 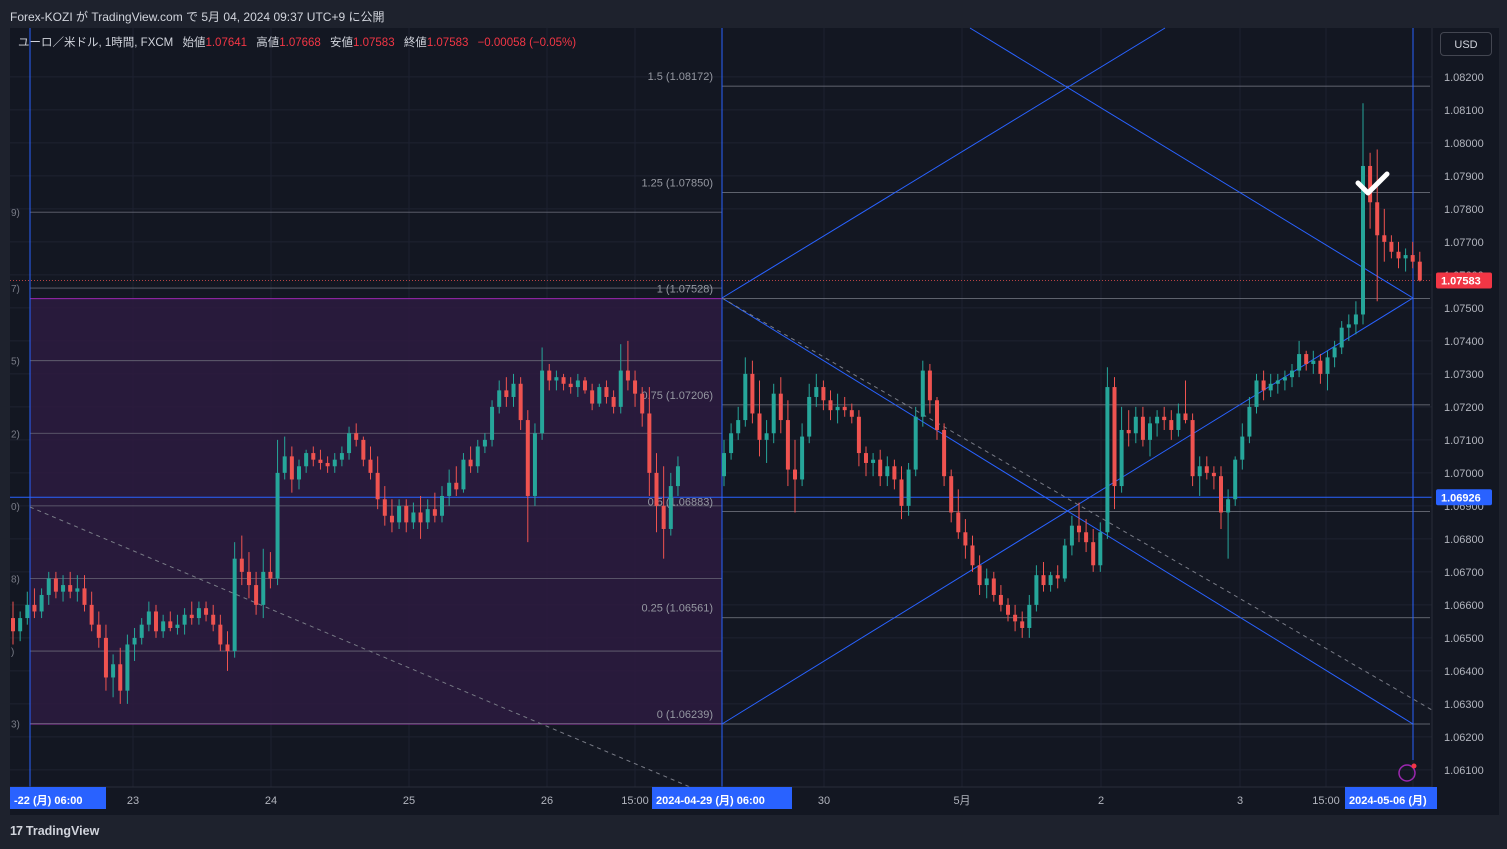 I want to click on fib-left-label: 5), so click(x=15, y=362).